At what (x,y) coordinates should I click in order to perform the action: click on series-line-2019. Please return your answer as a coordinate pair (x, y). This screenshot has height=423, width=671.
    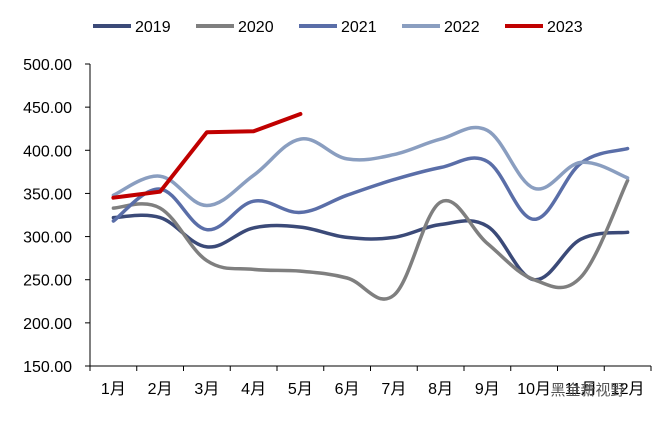
    Looking at the image, I should click on (370, 247).